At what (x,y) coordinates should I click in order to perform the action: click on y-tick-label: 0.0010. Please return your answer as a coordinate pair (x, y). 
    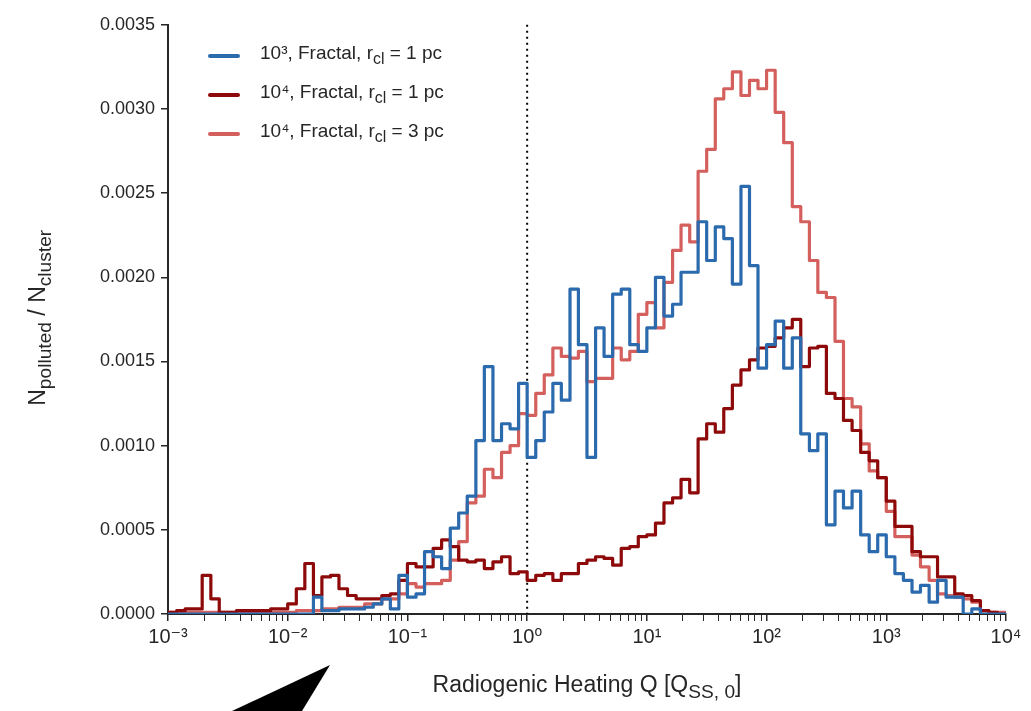
    Looking at the image, I should click on (127, 444).